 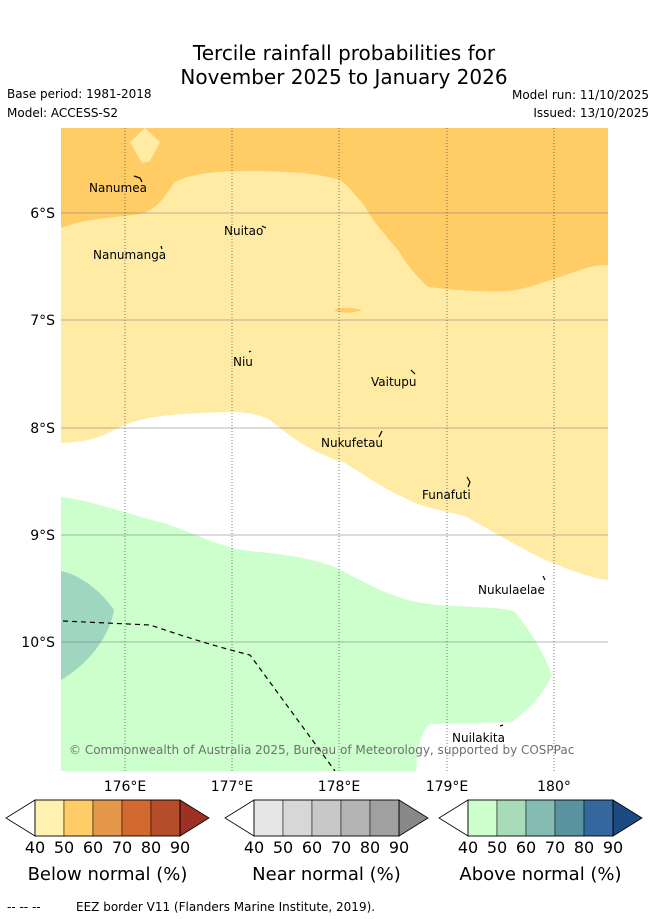 What do you see at coordinates (79, 94) in the screenshot?
I see `base-period: Base period: 1981-2018` at bounding box center [79, 94].